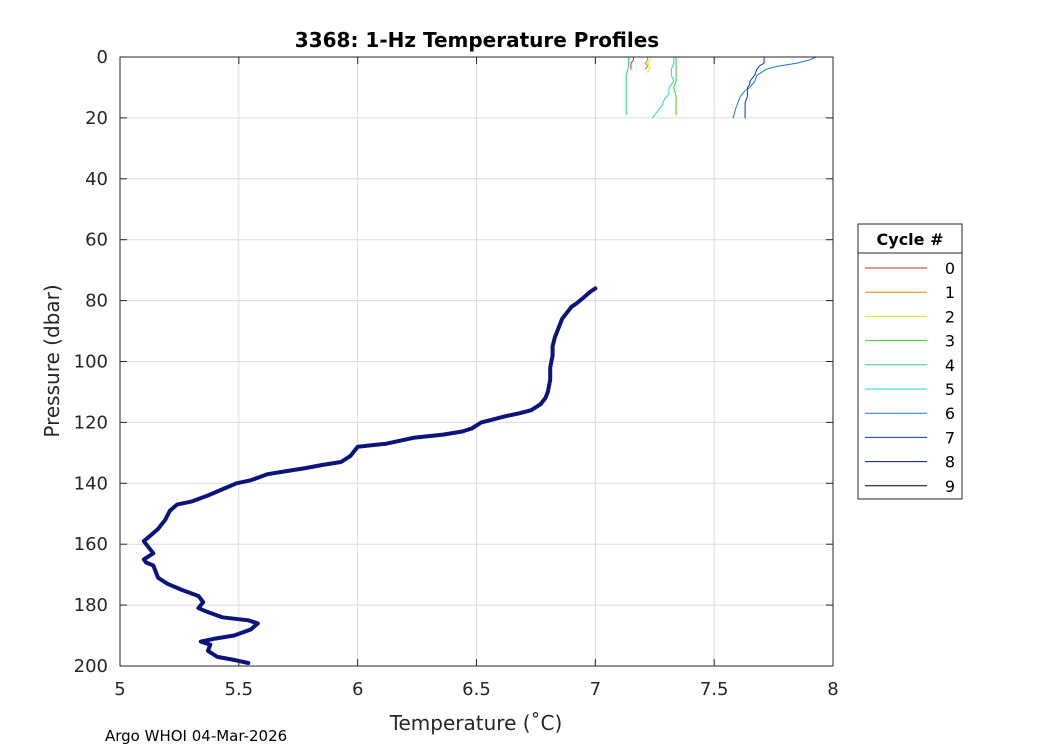  Describe the element at coordinates (239, 689) in the screenshot. I see `x-tick-label: 5.5` at that location.